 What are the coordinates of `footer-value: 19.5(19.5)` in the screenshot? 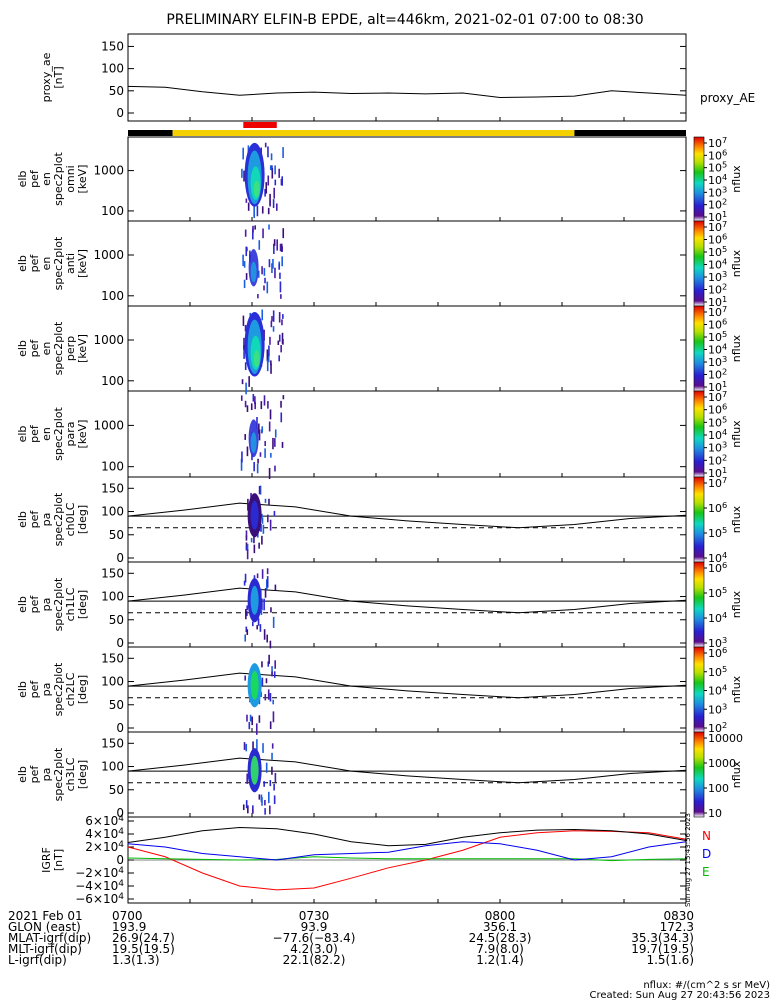 It's located at (143, 949).